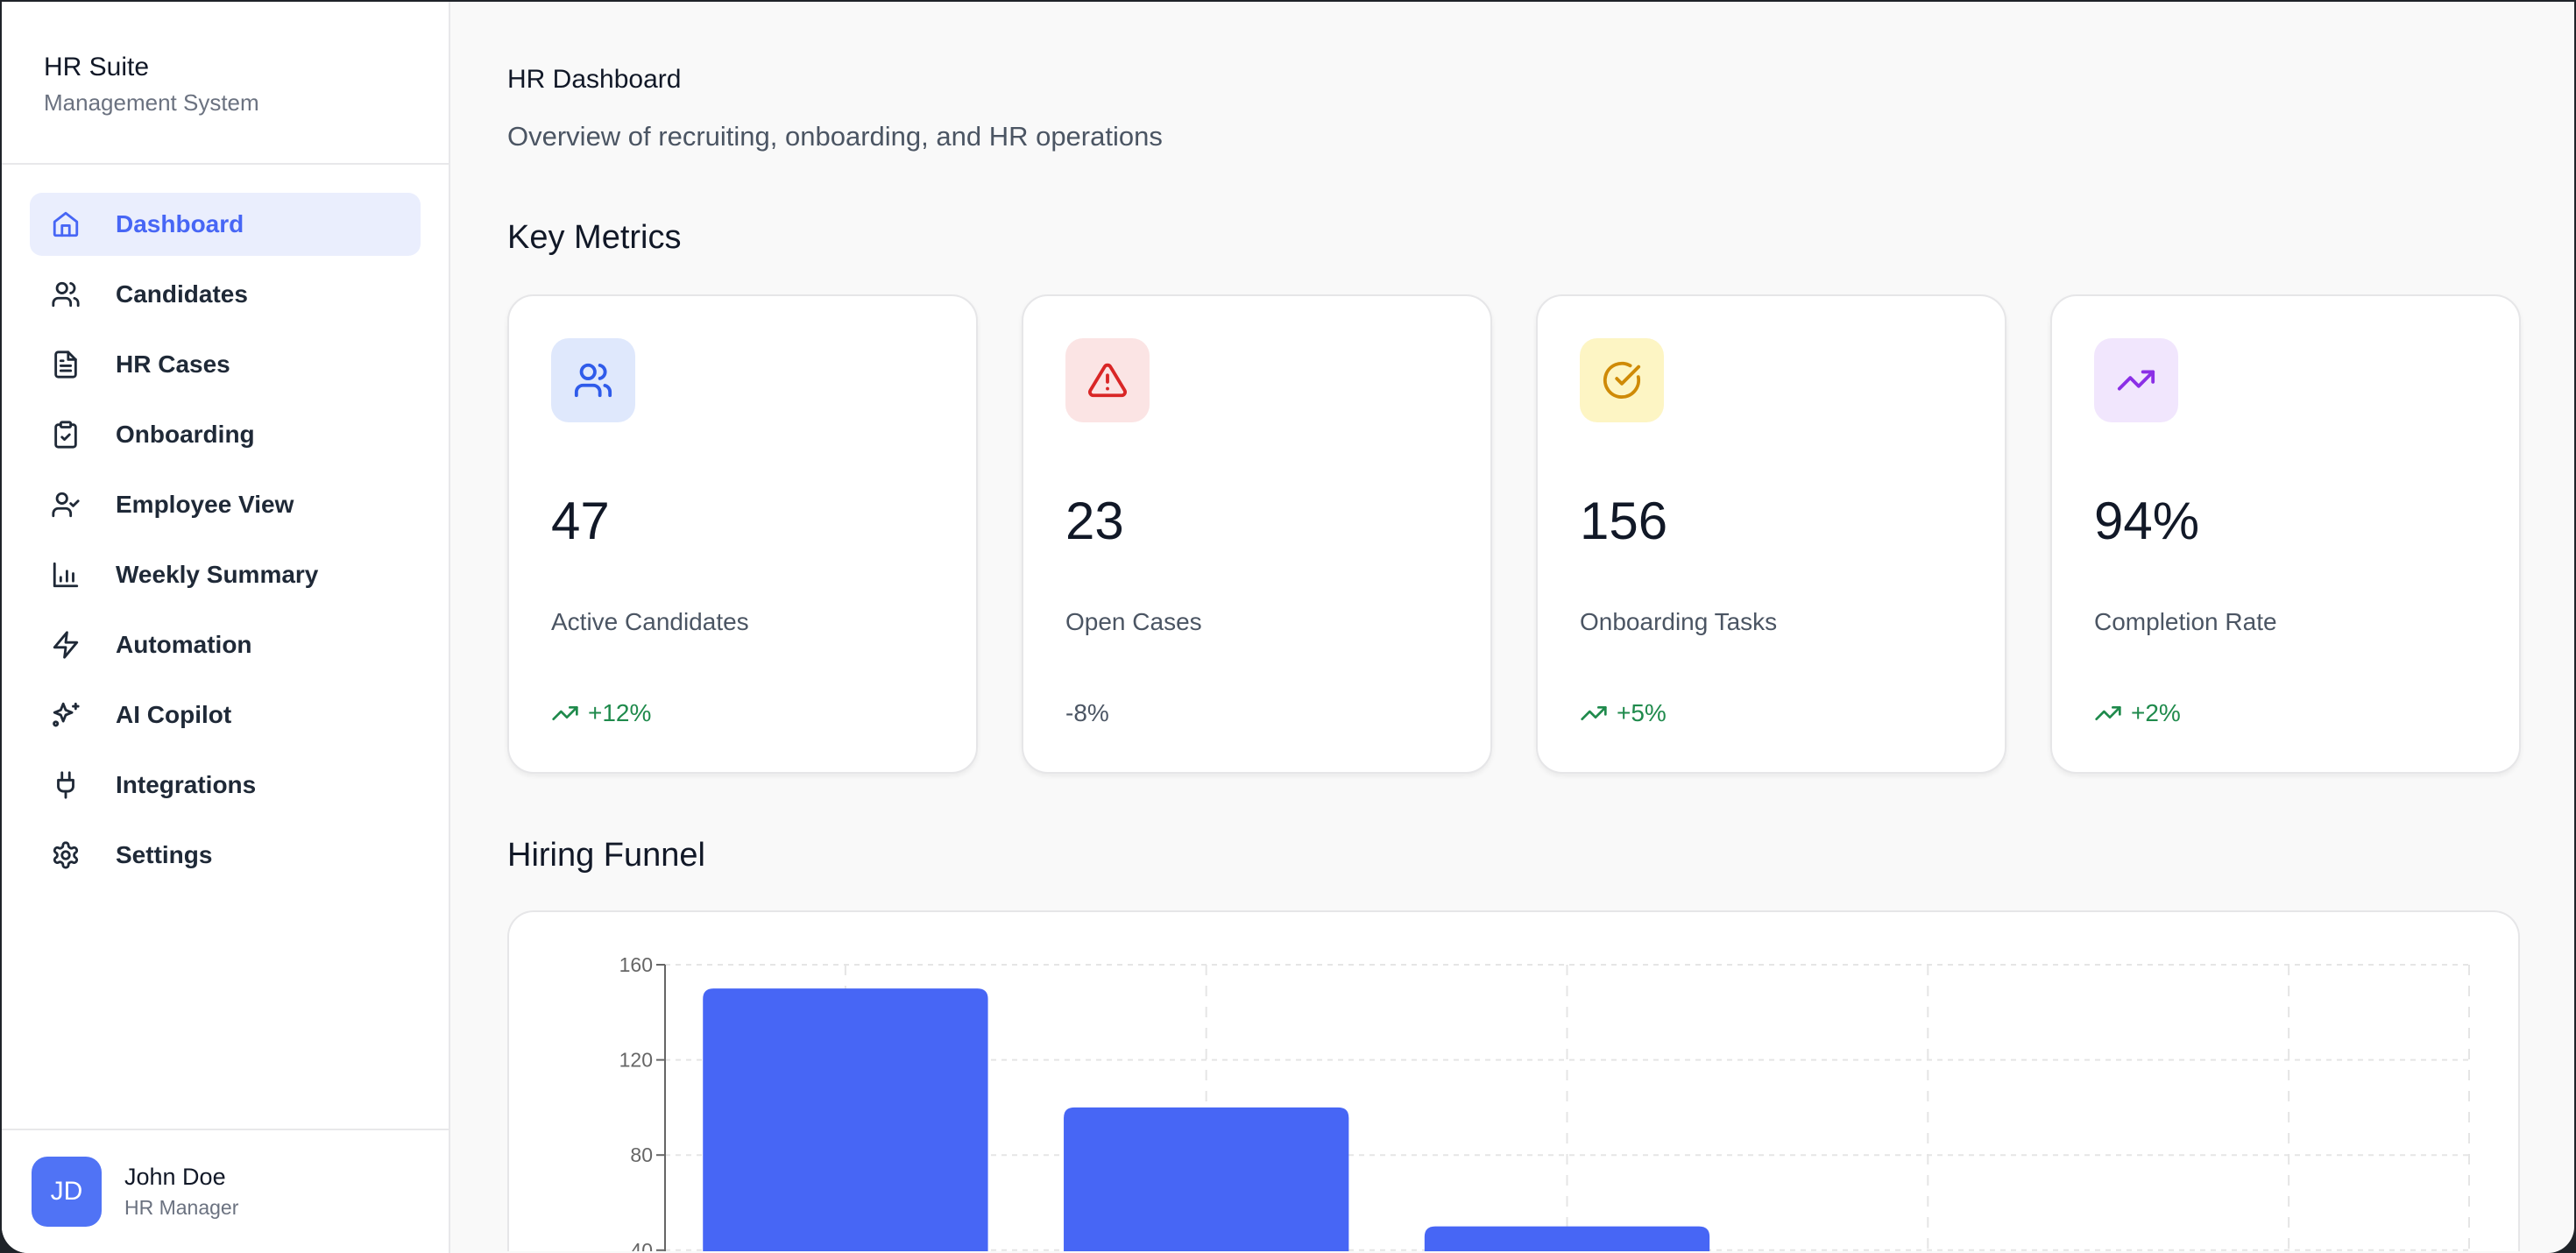 The image size is (2576, 1253). What do you see at coordinates (606, 855) in the screenshot?
I see `hiring-funnel-heading: Hiring Funnel` at bounding box center [606, 855].